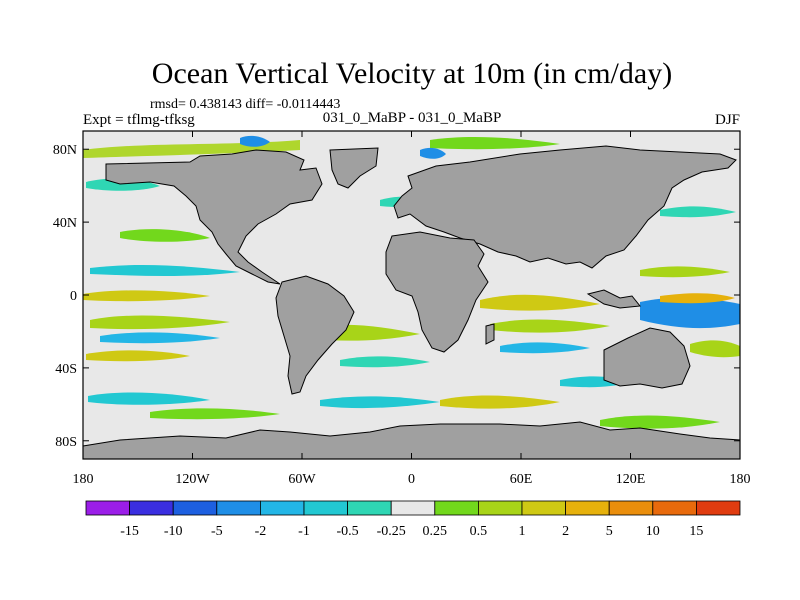  Describe the element at coordinates (609, 531) in the screenshot. I see `colorbar-label: 5` at that location.